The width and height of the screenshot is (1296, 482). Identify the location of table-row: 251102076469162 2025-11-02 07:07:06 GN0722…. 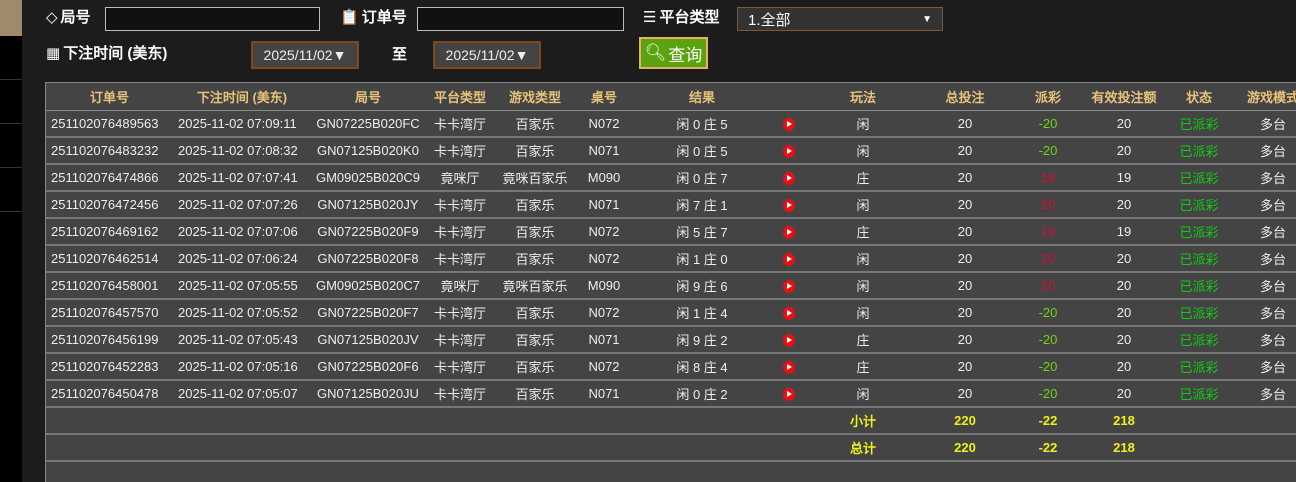
(671, 232).